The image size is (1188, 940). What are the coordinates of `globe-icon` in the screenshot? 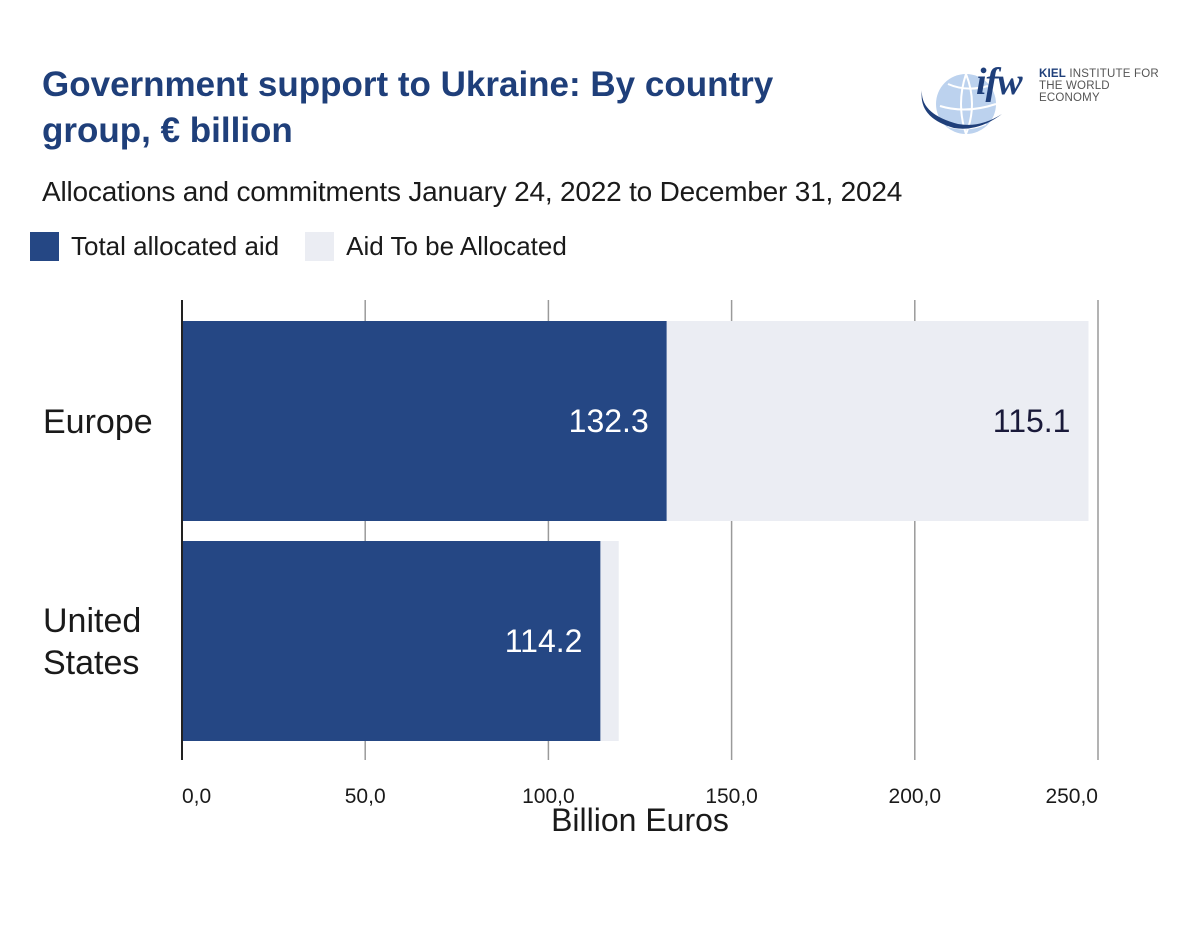 It's located at (961, 104).